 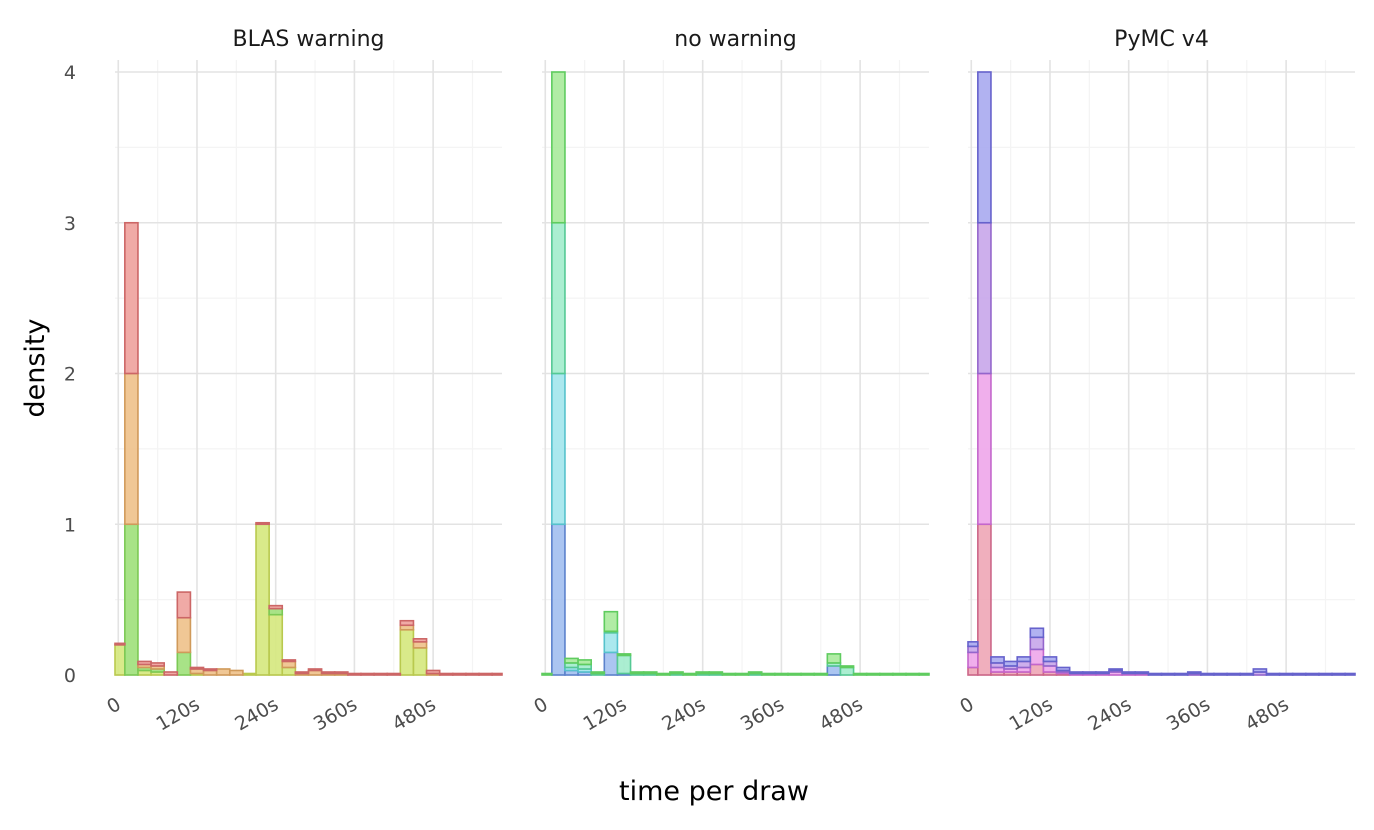 What do you see at coordinates (70, 676) in the screenshot?
I see `y-tick-label: 0` at bounding box center [70, 676].